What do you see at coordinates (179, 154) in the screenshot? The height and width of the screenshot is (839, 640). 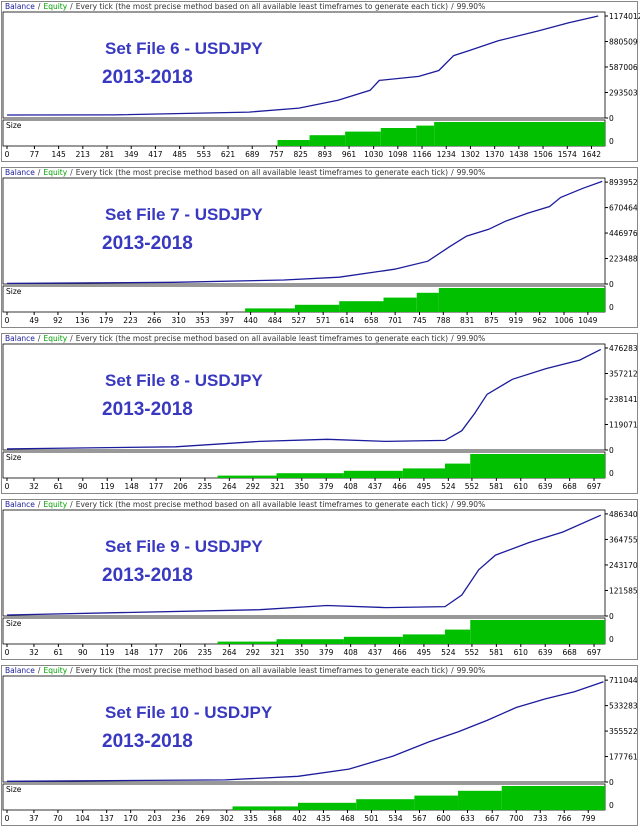 I see `x-tick-label: 485` at bounding box center [179, 154].